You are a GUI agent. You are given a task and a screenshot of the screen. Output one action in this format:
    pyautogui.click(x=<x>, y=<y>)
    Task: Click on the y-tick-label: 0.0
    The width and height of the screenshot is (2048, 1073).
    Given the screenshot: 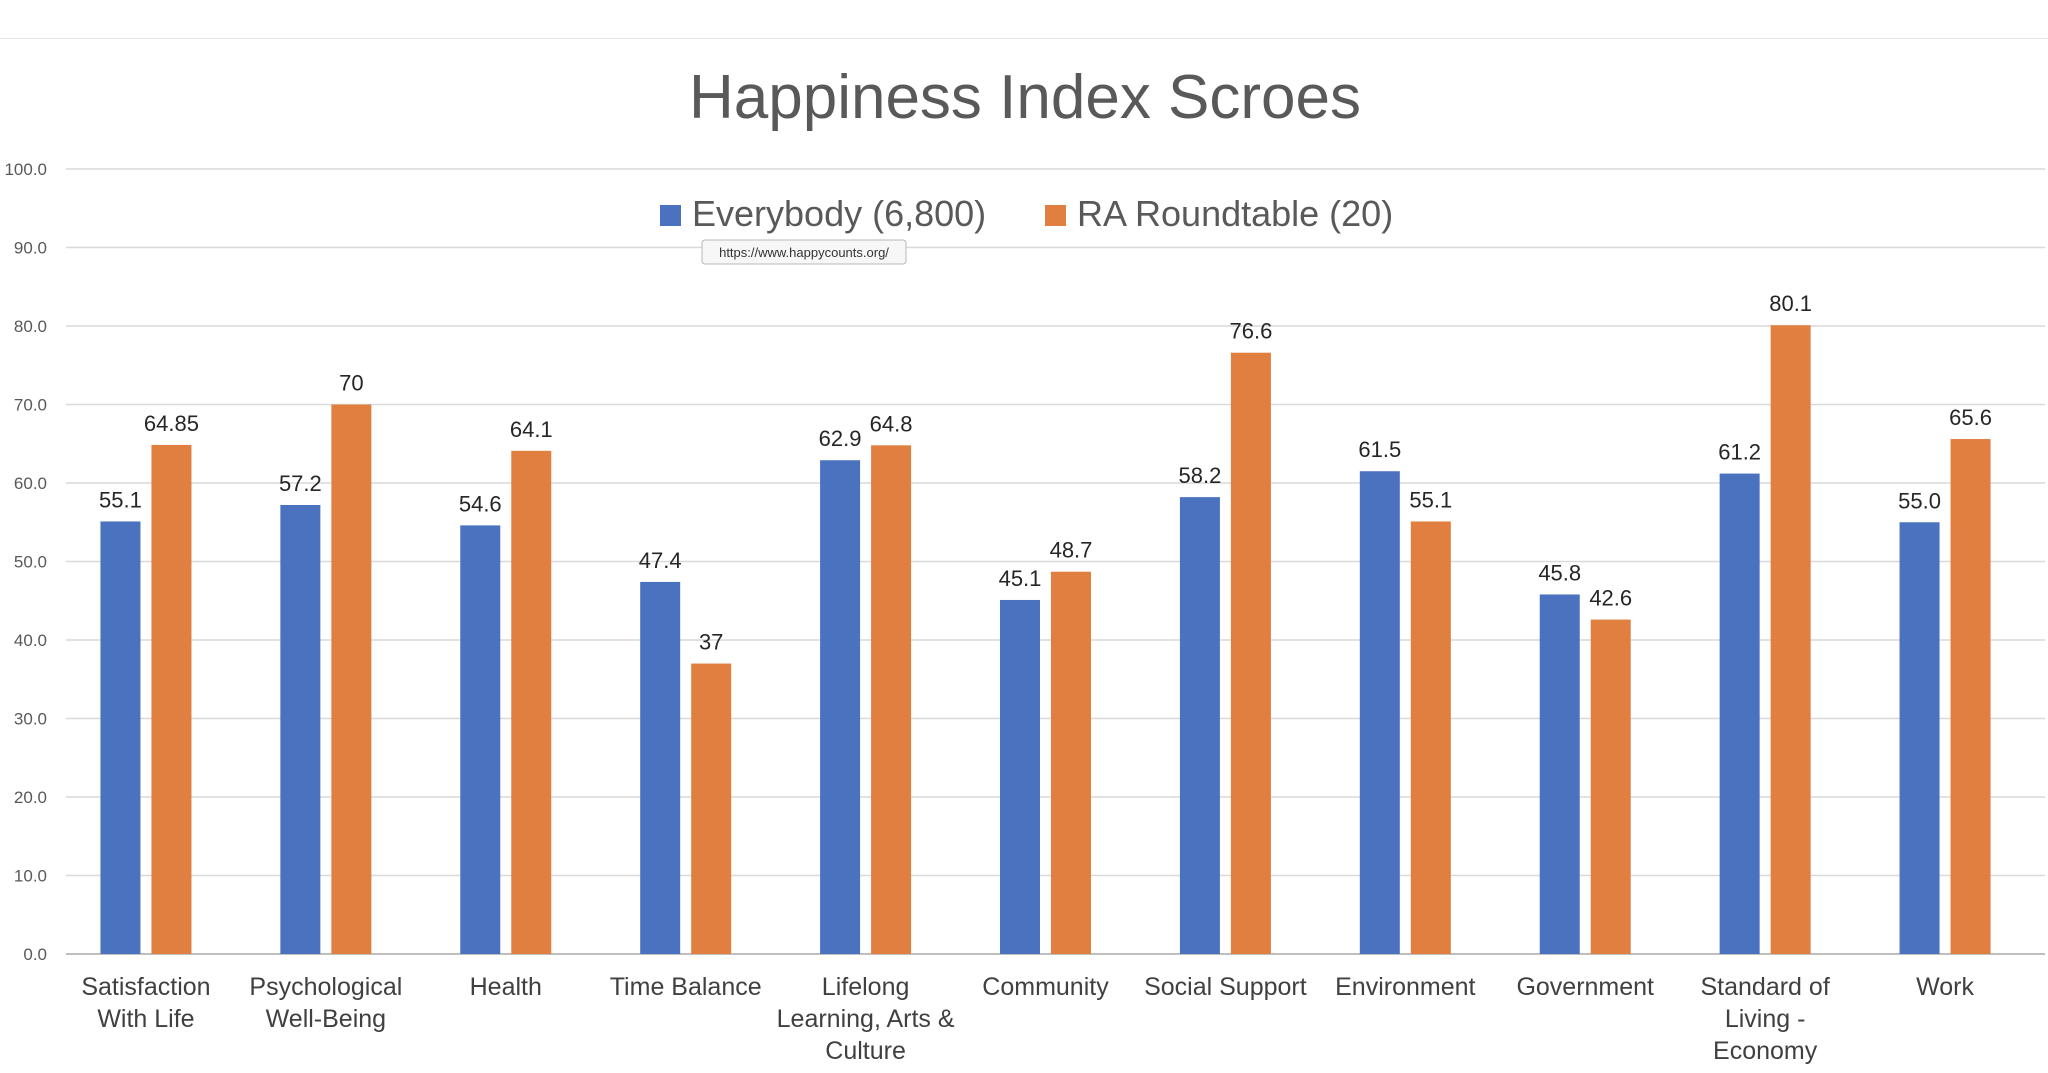 What is the action you would take?
    pyautogui.click(x=35, y=954)
    